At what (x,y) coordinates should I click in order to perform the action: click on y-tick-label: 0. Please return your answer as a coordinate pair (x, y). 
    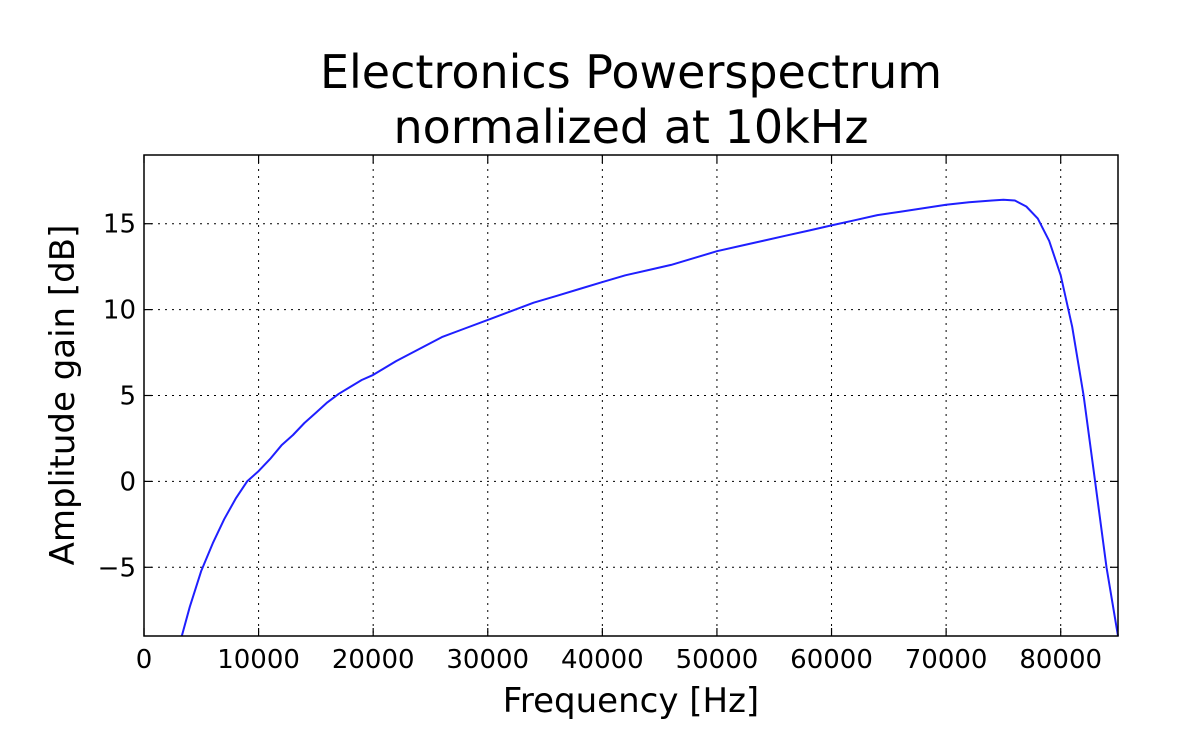
    Looking at the image, I should click on (127, 482).